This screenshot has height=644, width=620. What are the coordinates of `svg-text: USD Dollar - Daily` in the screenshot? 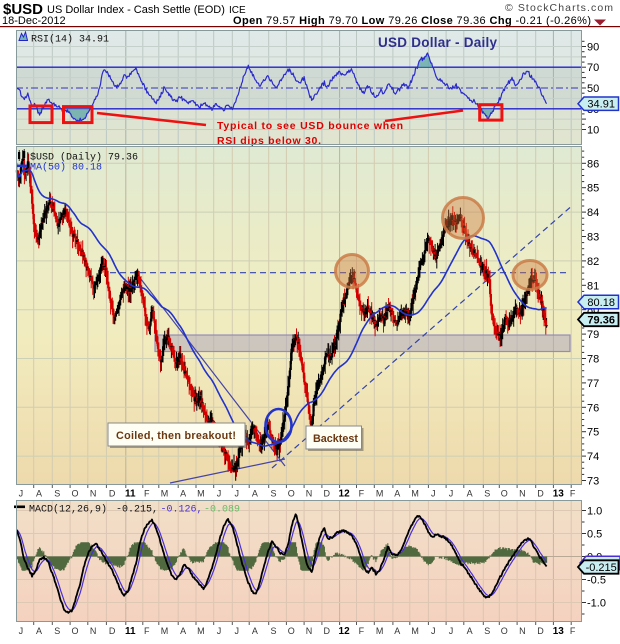 It's located at (437, 42).